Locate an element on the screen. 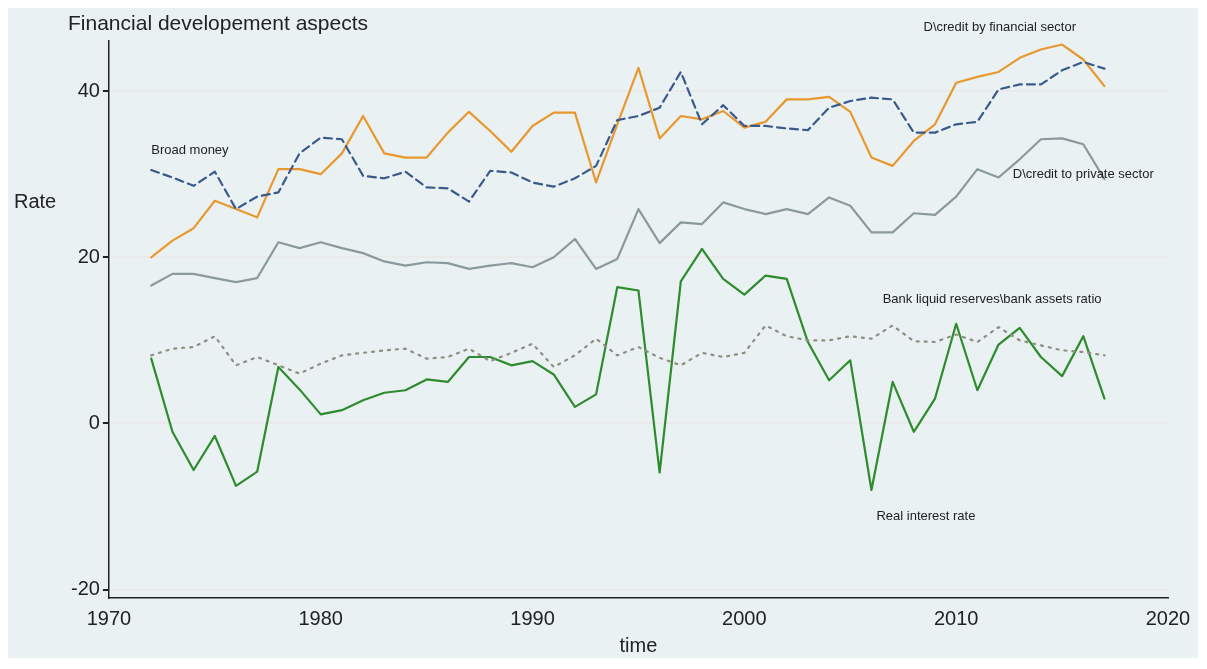 This screenshot has height=669, width=1207. x-tick-label: 2020 is located at coordinates (1168, 617).